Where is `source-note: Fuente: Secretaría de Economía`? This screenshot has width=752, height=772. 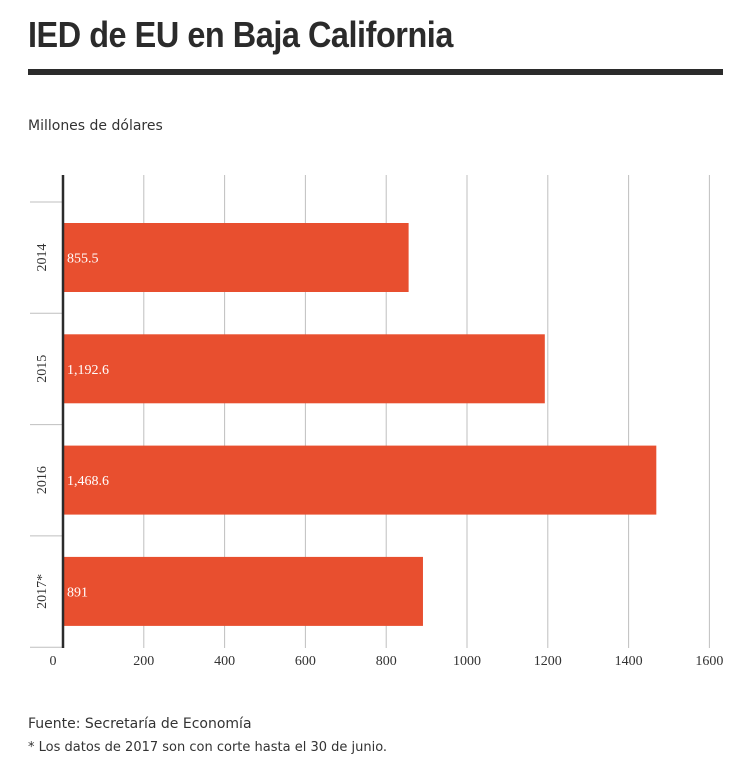
source-note: Fuente: Secretaría de Economía is located at coordinates (140, 724).